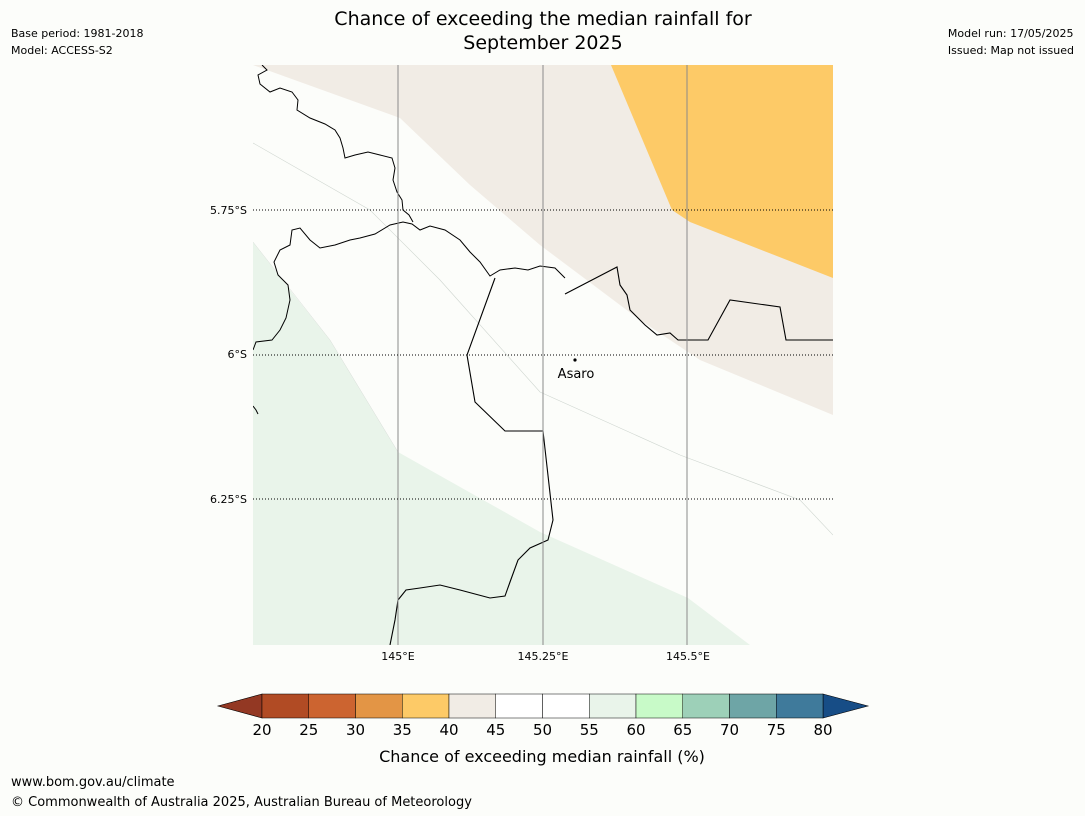 Image resolution: width=1085 pixels, height=816 pixels. I want to click on colorbar-under-arrow, so click(239, 706).